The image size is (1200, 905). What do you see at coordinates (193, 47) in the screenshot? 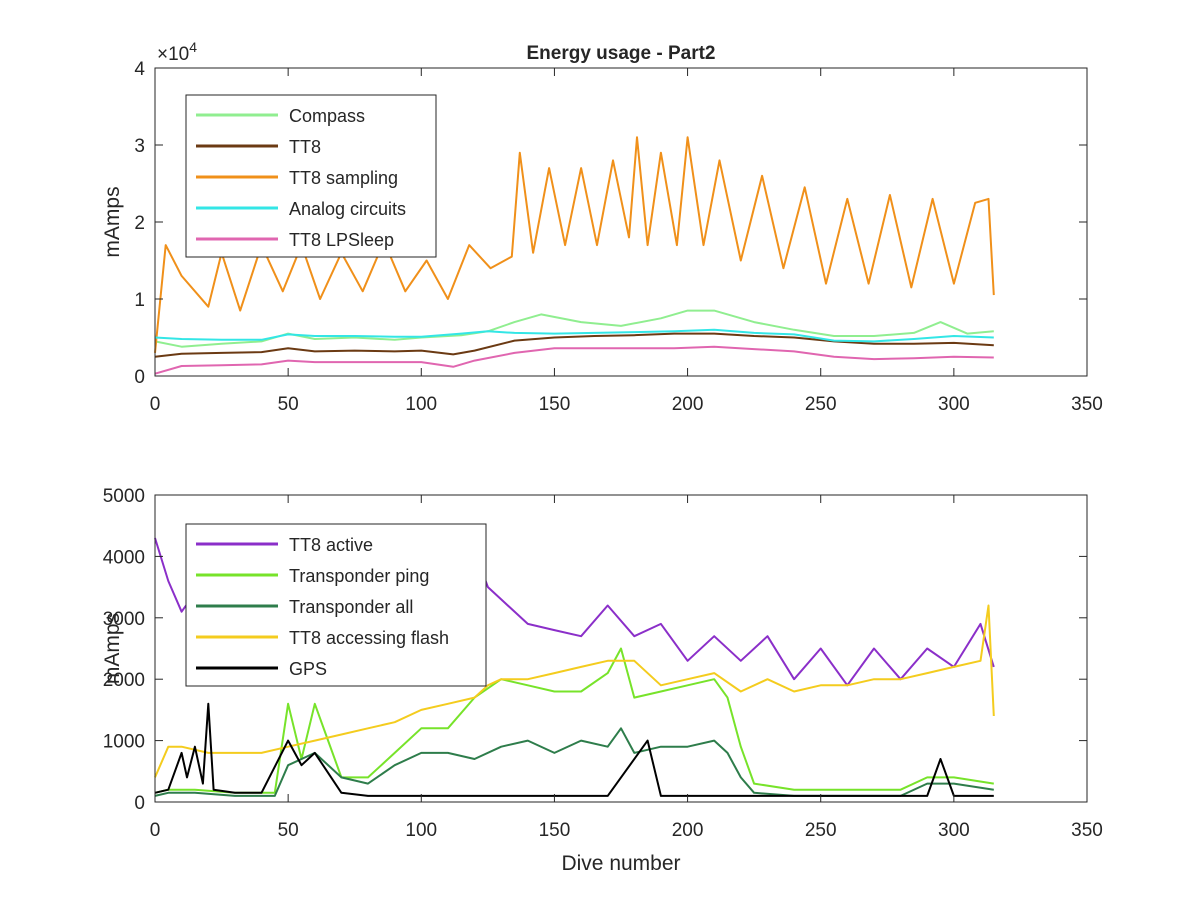
I see `y-exponent-power: 4` at bounding box center [193, 47].